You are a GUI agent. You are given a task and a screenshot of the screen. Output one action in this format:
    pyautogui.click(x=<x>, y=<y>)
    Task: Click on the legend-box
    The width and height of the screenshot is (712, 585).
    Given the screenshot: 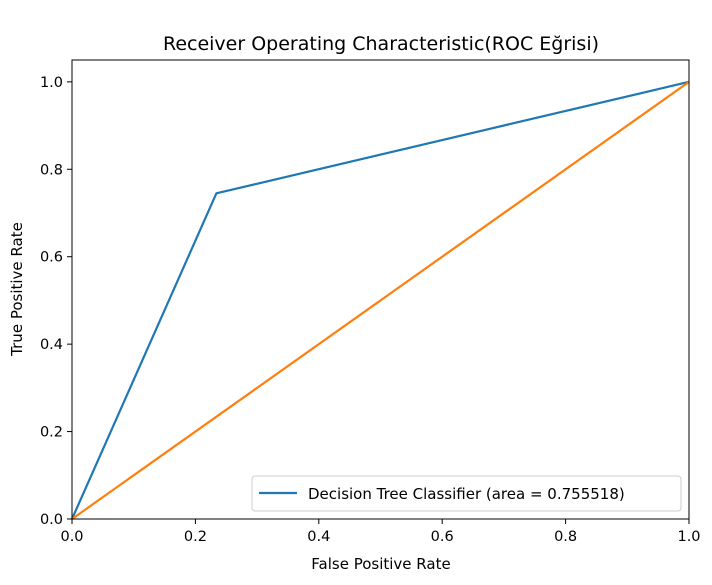 What is the action you would take?
    pyautogui.click(x=466, y=493)
    